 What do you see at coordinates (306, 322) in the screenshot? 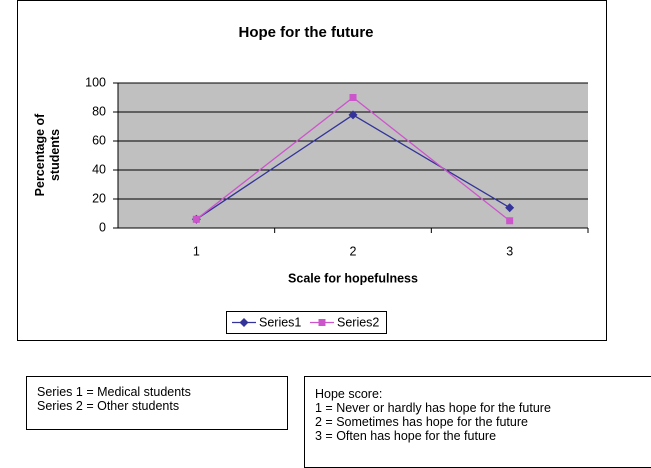
I see `legend-box` at bounding box center [306, 322].